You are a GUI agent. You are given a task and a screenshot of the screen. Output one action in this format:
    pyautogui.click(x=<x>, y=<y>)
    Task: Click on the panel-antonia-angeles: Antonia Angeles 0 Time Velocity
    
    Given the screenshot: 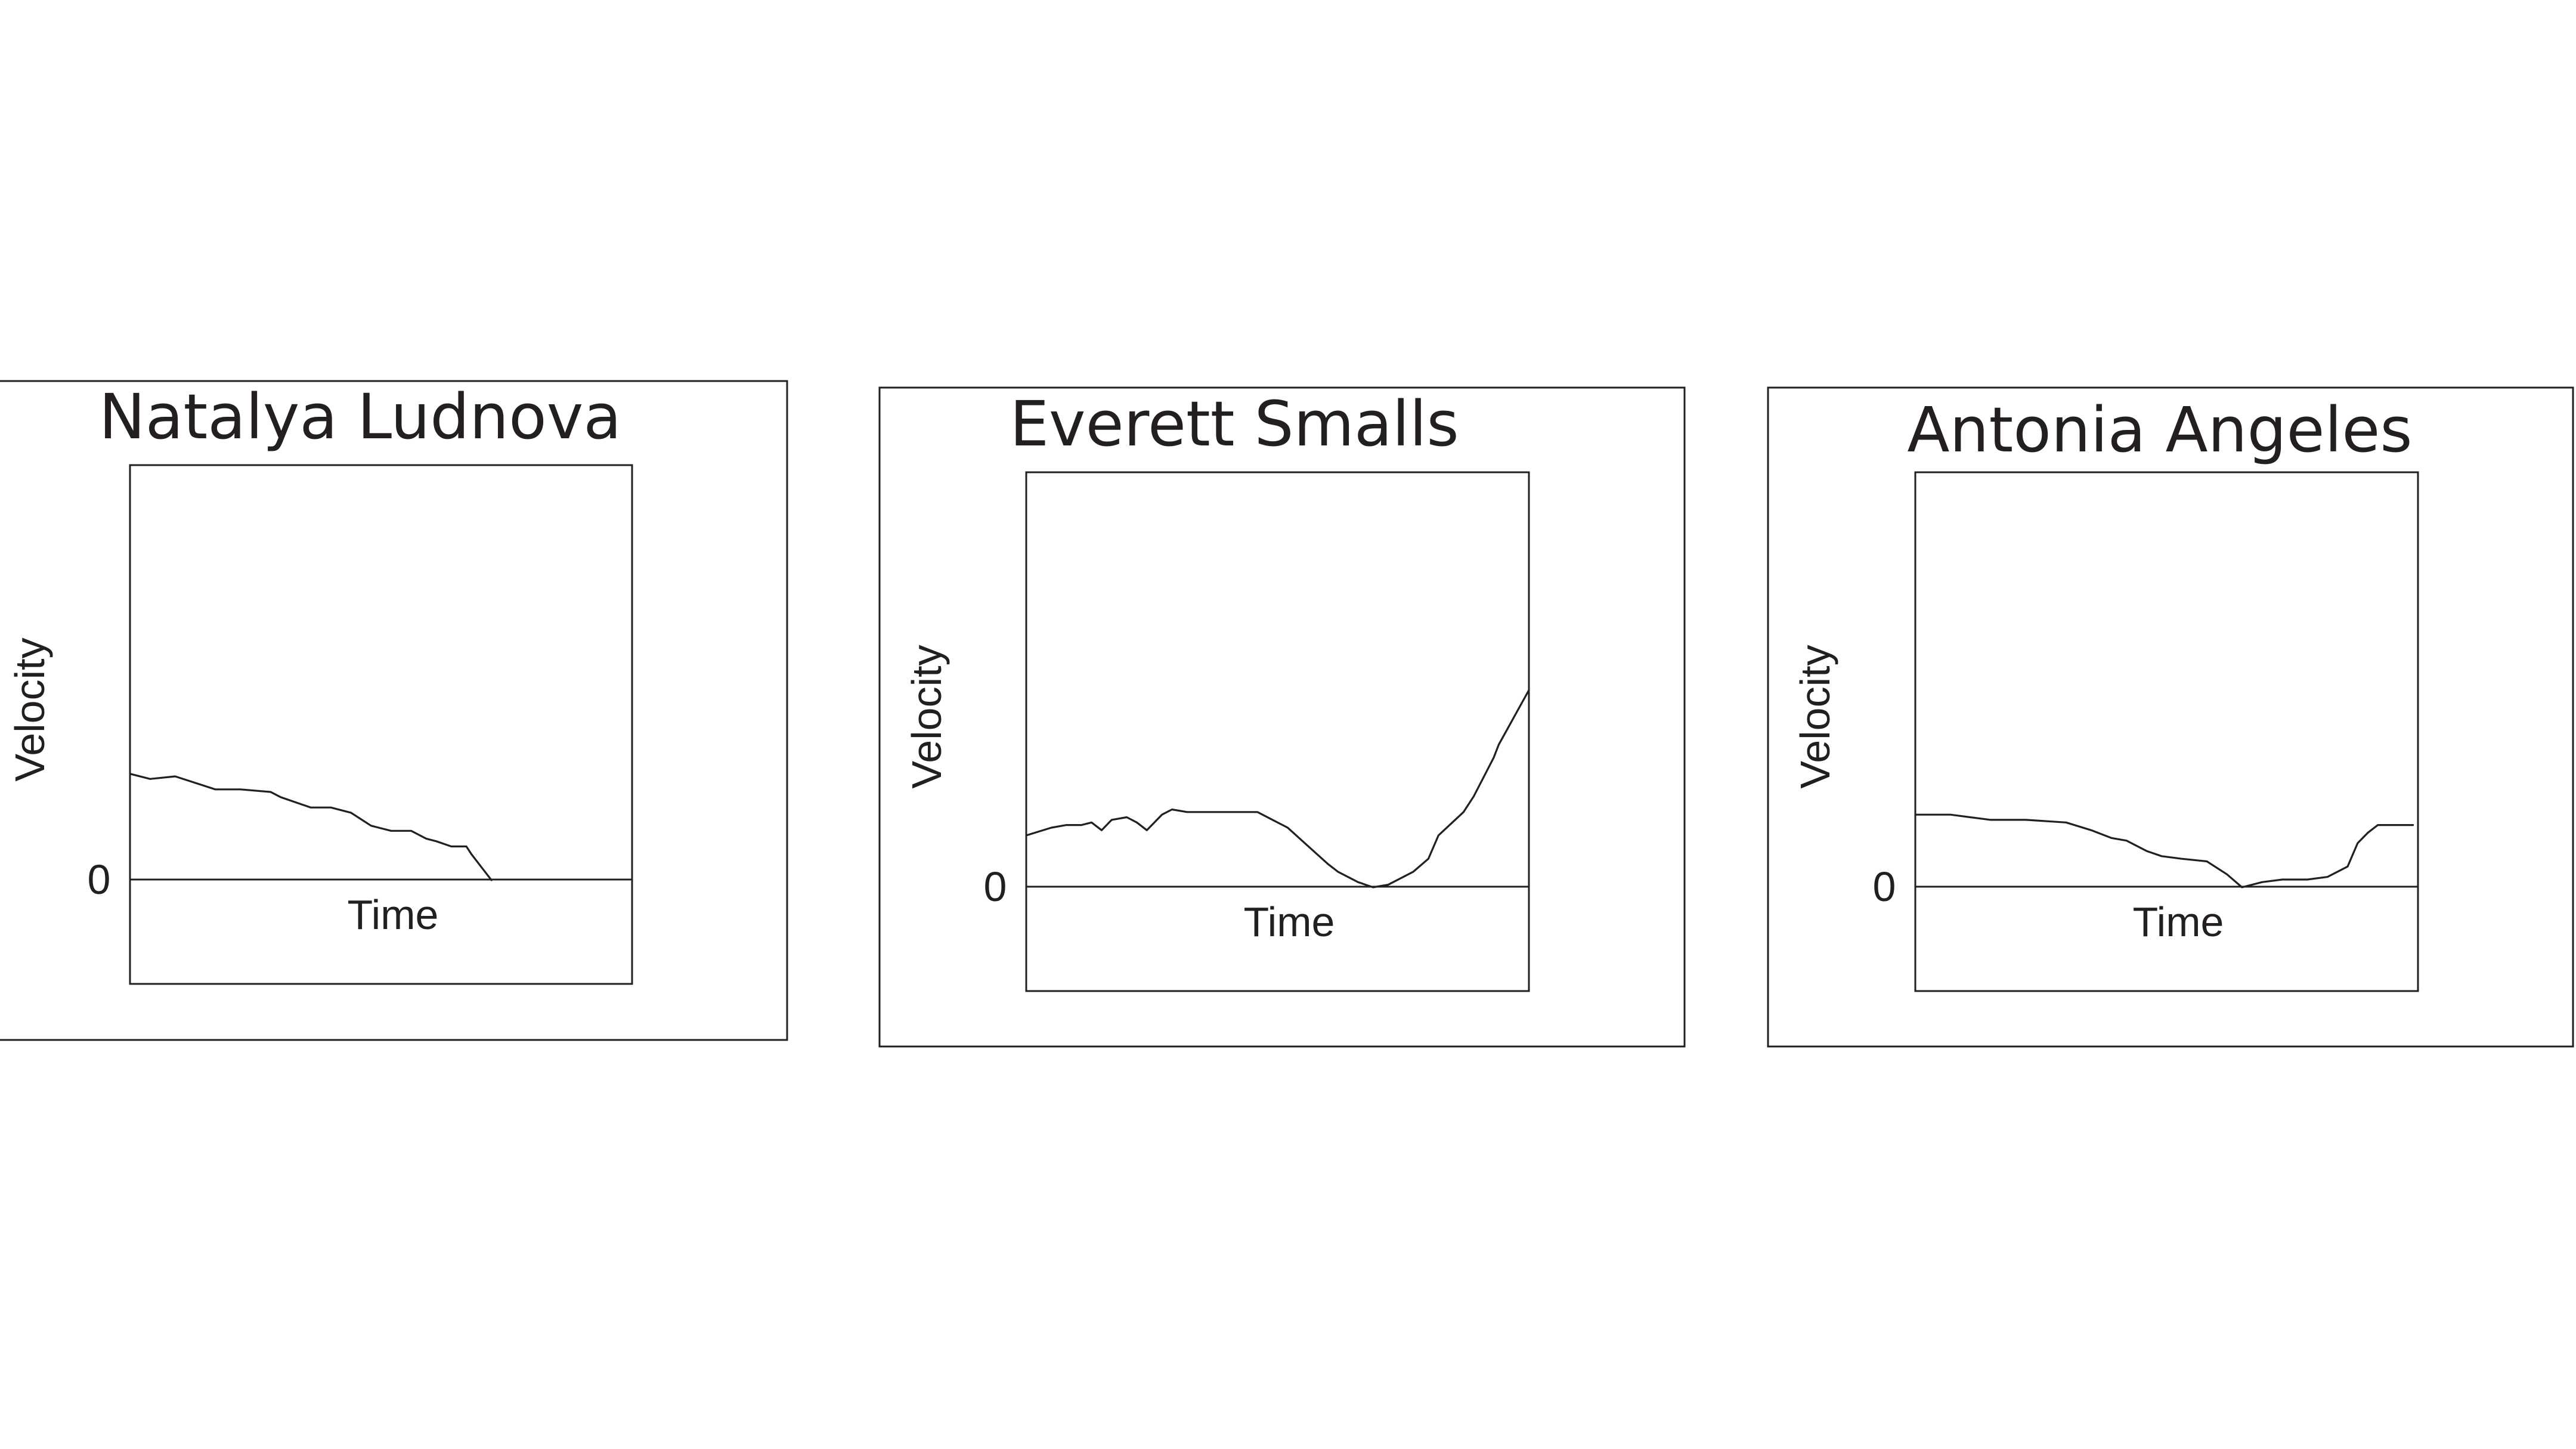 What is the action you would take?
    pyautogui.click(x=2170, y=717)
    